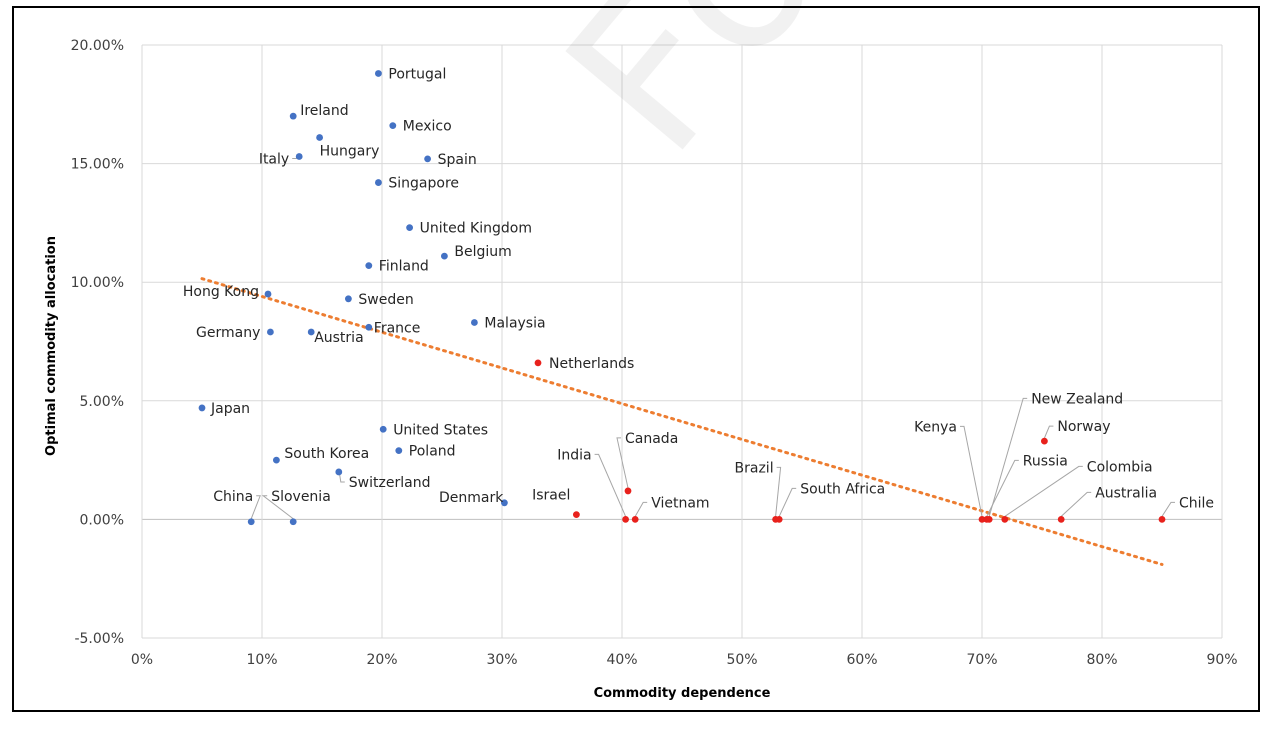  What do you see at coordinates (427, 159) in the screenshot?
I see `point-spain` at bounding box center [427, 159].